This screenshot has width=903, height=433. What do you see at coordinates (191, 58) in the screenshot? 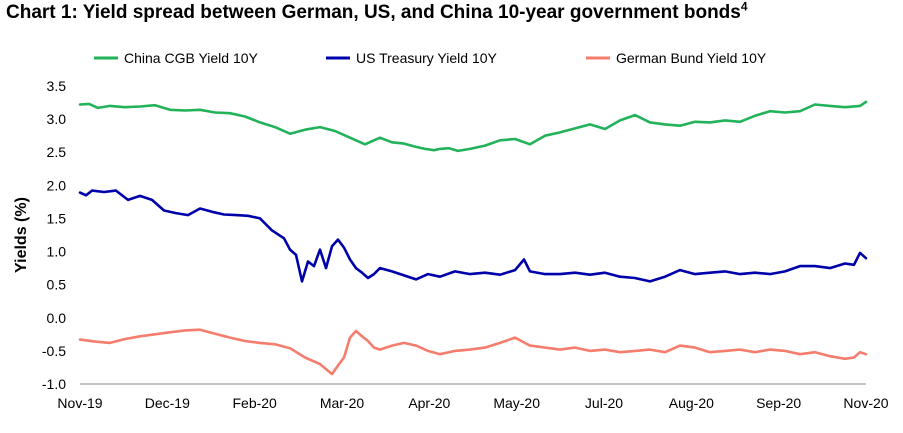
I see `legend-entry: China CGB Yield 10Y` at bounding box center [191, 58].